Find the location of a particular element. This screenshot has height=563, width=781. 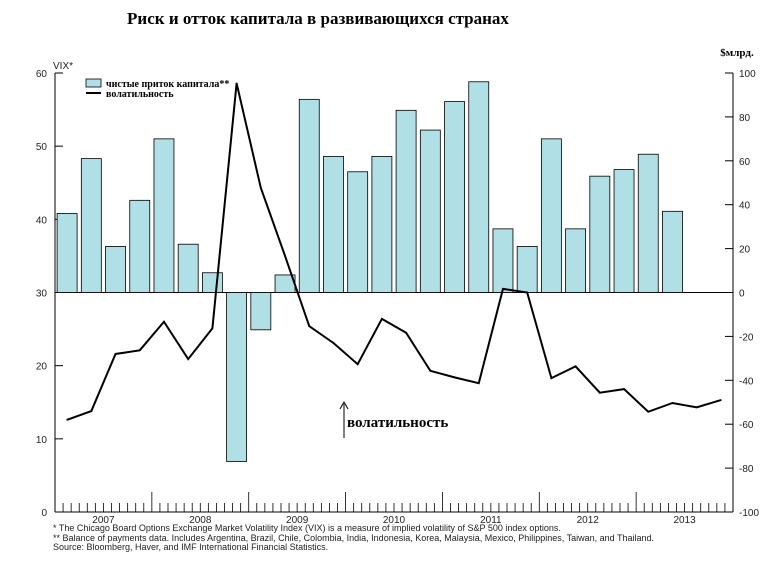

legend: чистые приток капитала** волатильность is located at coordinates (157, 89).